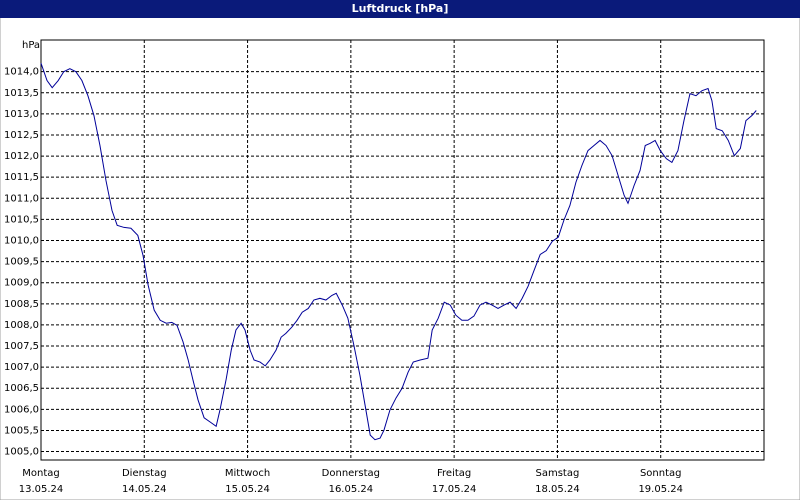 The width and height of the screenshot is (800, 500). Describe the element at coordinates (454, 473) in the screenshot. I see `x-tick-label: Freitag` at that location.